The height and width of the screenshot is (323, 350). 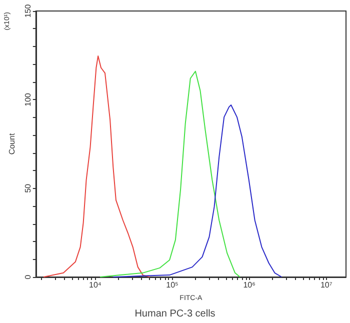 What do you see at coordinates (27, 11) in the screenshot?
I see `y-tick-label: 150` at bounding box center [27, 11].